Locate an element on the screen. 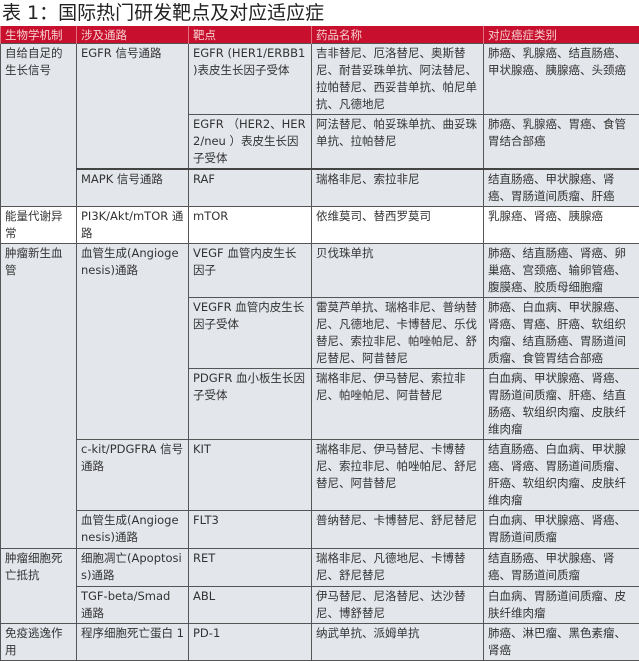  target-cell: PDGFR 血小板生长因子受体 is located at coordinates (250, 404).